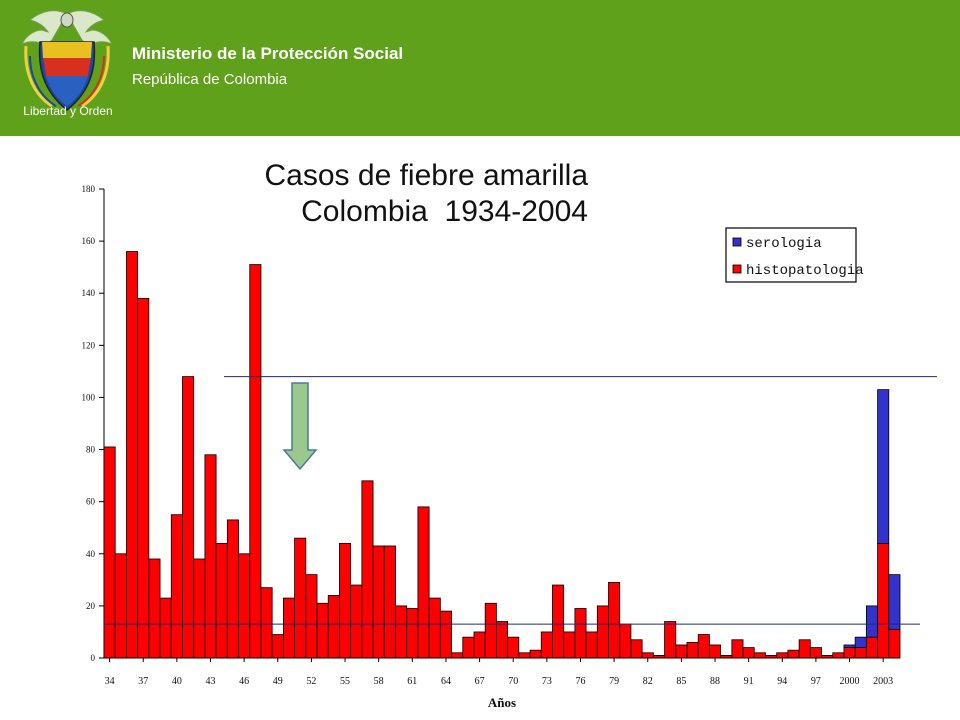 Image resolution: width=960 pixels, height=720 pixels. What do you see at coordinates (692, 650) in the screenshot?
I see `bar-histopatologia-1986` at bounding box center [692, 650].